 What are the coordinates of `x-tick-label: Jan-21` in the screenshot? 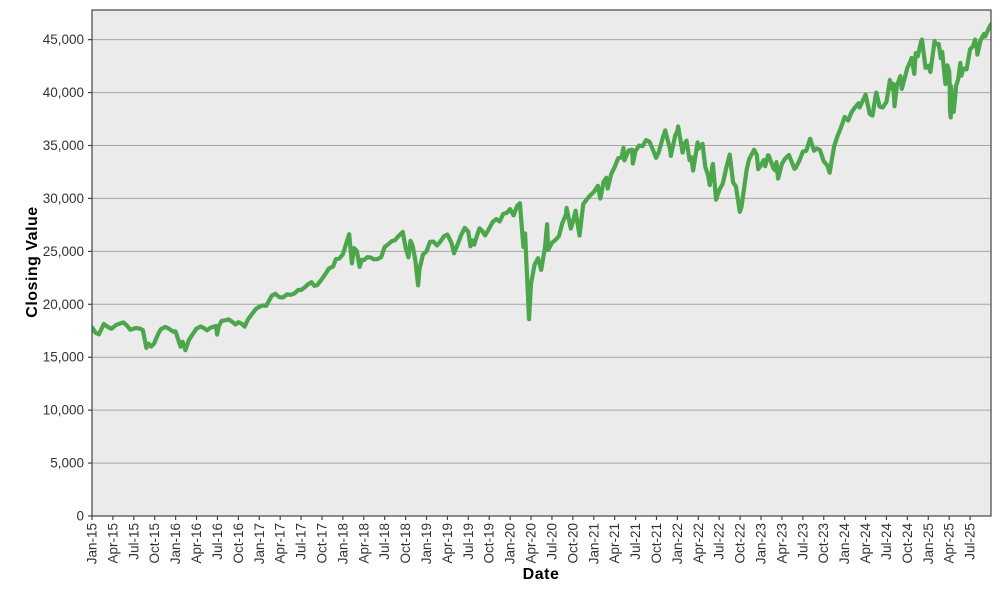 It's located at (593, 543).